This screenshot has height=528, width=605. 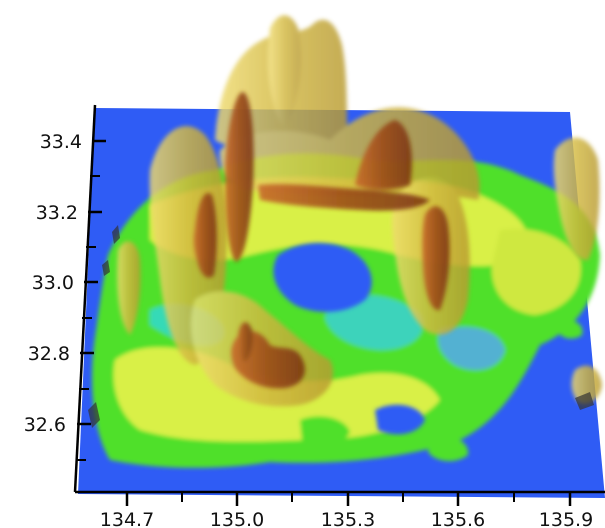 I want to click on y-tick-label-33.2: 33.2, so click(x=57, y=213).